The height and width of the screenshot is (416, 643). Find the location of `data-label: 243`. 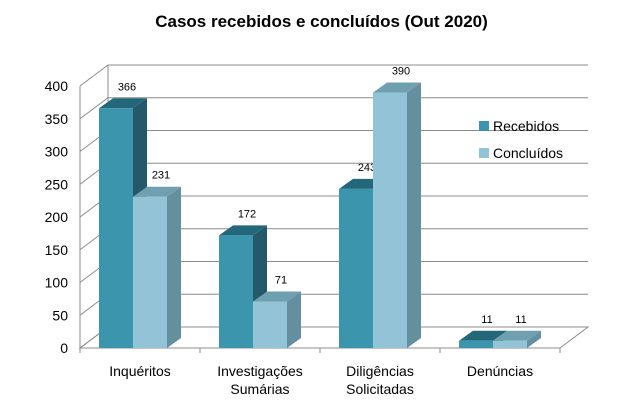

data-label: 243 is located at coordinates (367, 168).